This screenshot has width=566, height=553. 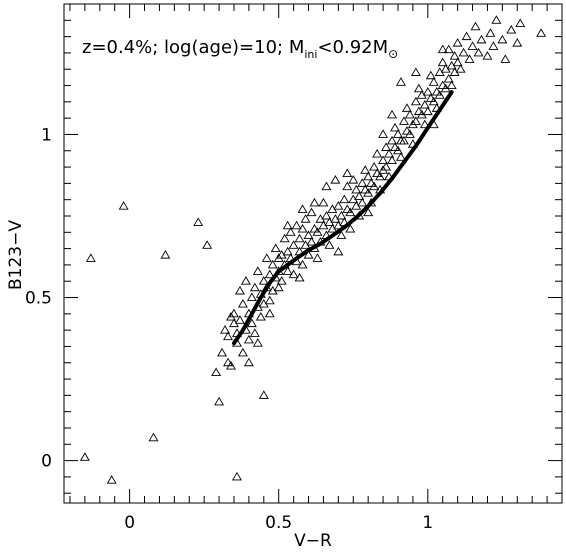 I want to click on x-tick-label: 1, so click(x=427, y=523).